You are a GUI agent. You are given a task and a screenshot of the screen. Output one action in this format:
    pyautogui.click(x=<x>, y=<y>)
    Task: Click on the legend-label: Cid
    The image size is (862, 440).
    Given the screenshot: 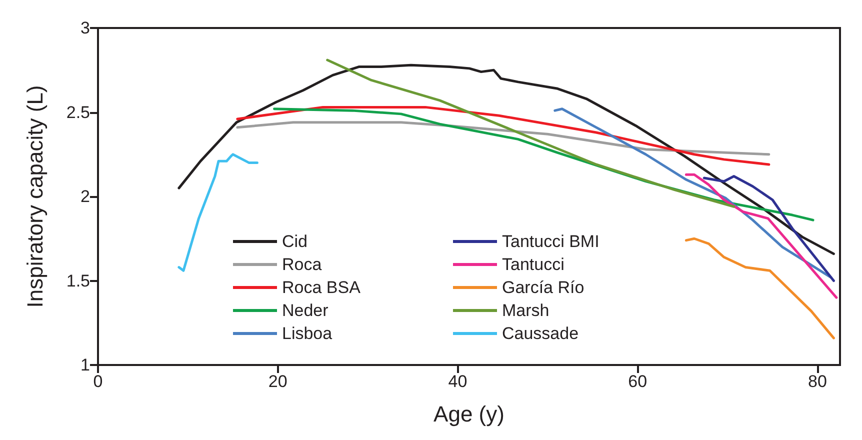 What is the action you would take?
    pyautogui.click(x=295, y=241)
    